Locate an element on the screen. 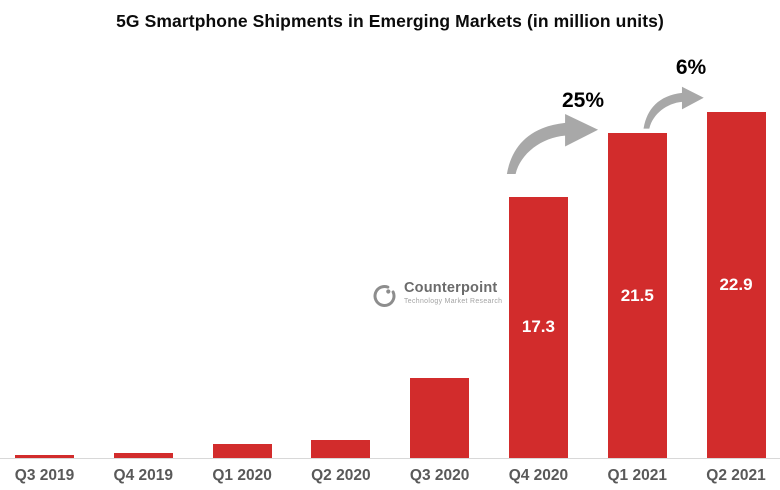  watermark-tagline: Technology Market Research is located at coordinates (453, 302).